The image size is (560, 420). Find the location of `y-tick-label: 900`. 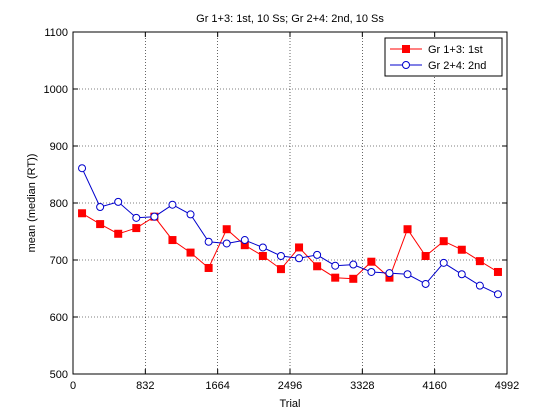

y-tick-label: 900 is located at coordinates (59, 147).